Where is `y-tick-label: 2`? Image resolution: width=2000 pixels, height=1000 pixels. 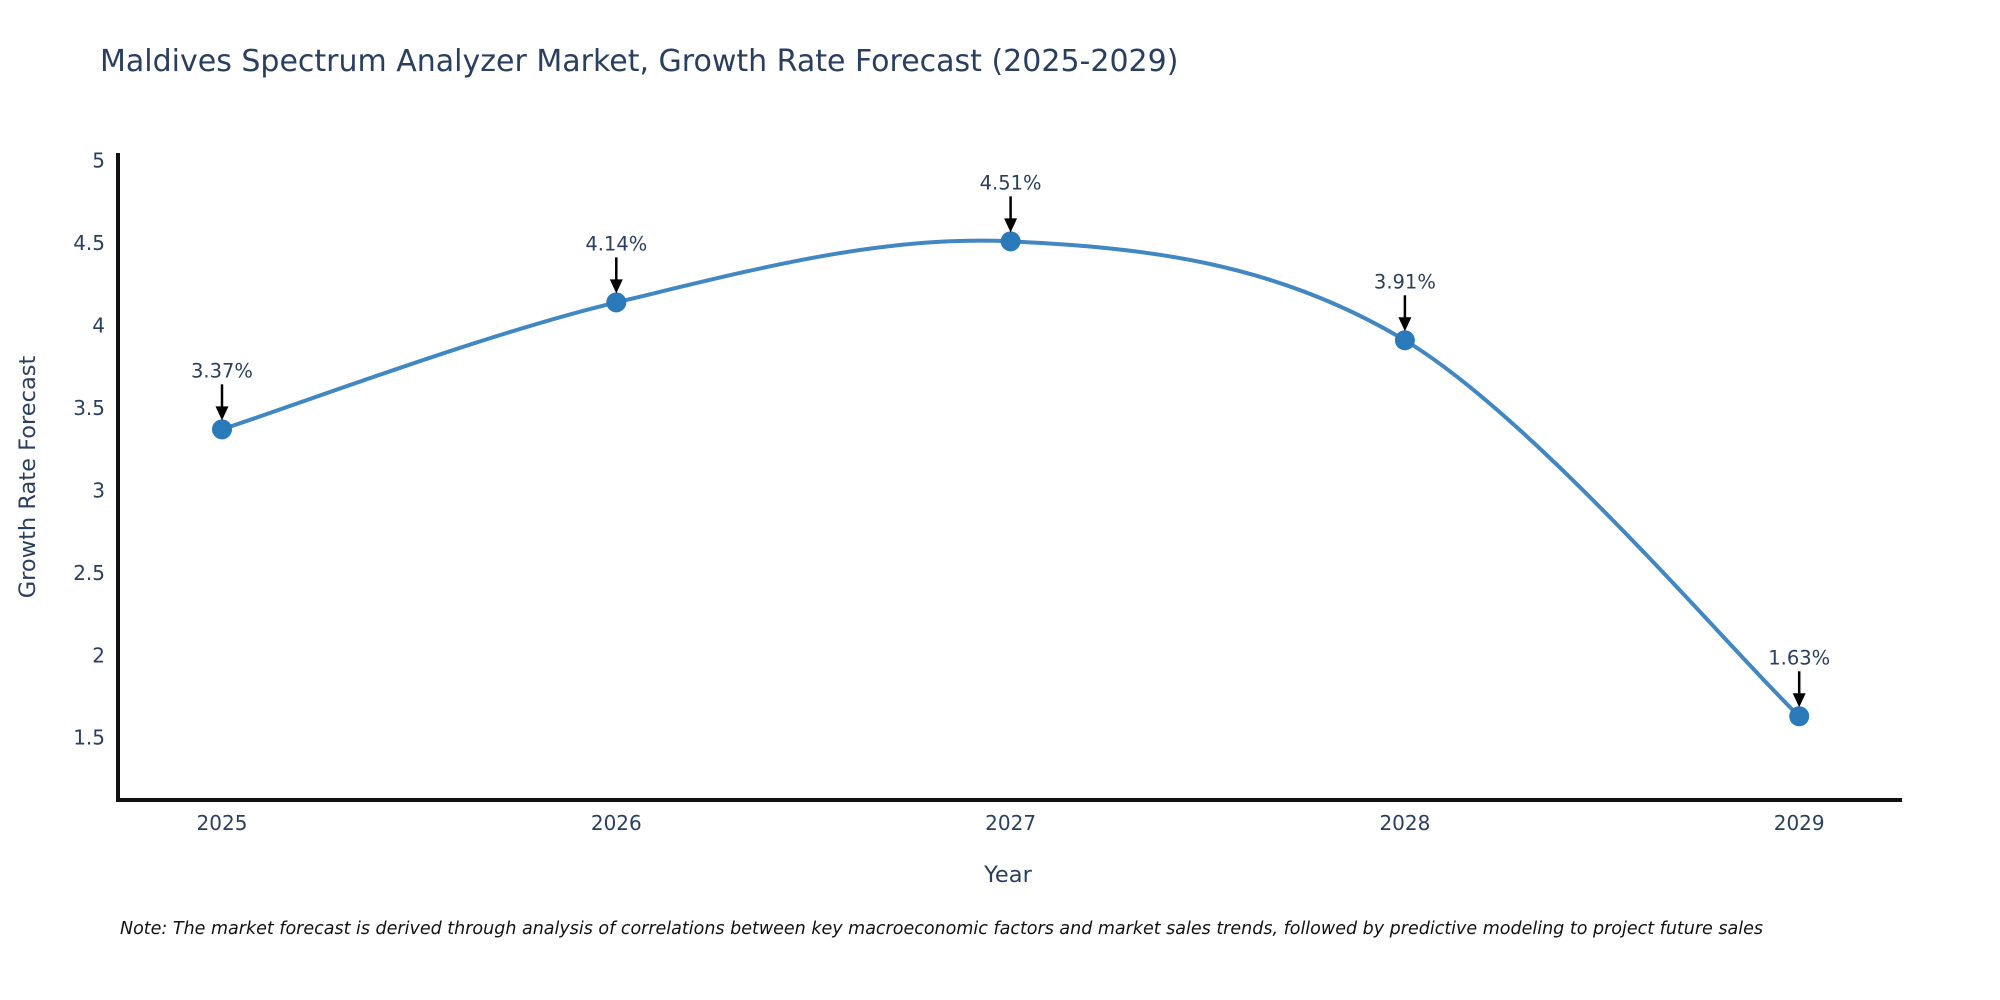
y-tick-label: 2 is located at coordinates (98, 655).